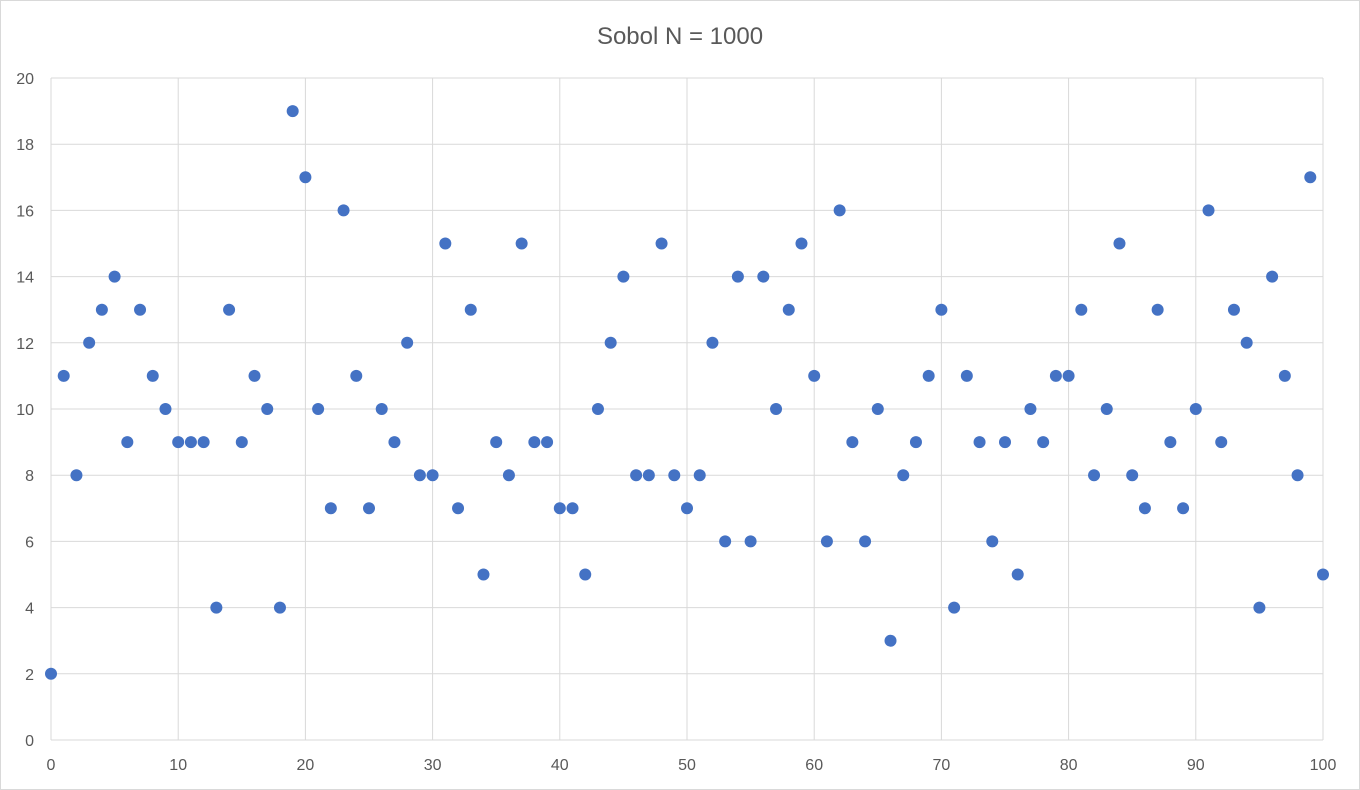 Image resolution: width=1360 pixels, height=790 pixels. What do you see at coordinates (25, 211) in the screenshot?
I see `y-tick-label: 16` at bounding box center [25, 211].